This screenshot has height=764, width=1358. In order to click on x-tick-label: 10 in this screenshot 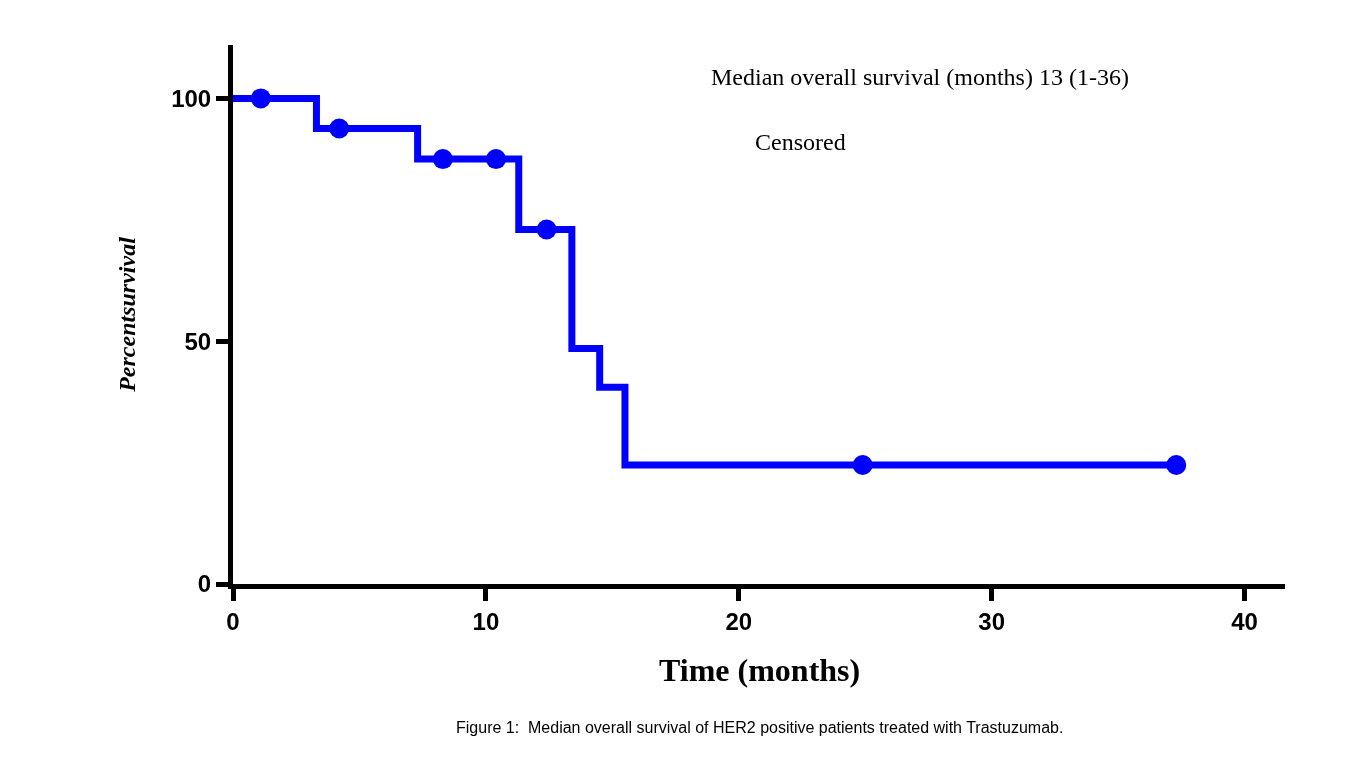, I will do `click(486, 621)`.